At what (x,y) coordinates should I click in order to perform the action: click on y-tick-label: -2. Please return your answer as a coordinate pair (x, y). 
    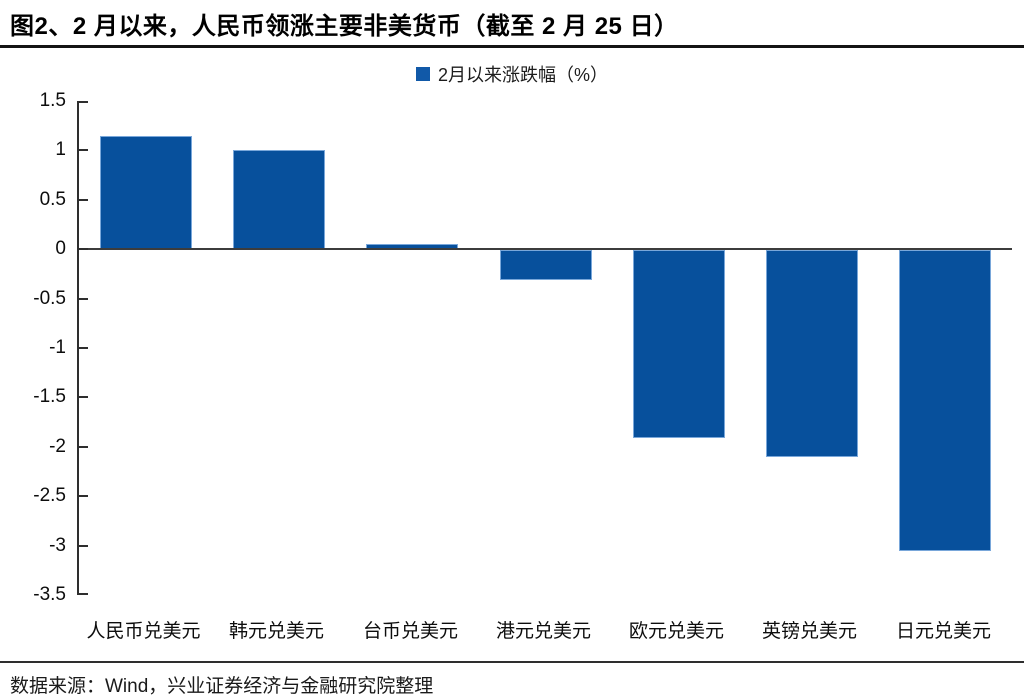
    Looking at the image, I should click on (57, 446).